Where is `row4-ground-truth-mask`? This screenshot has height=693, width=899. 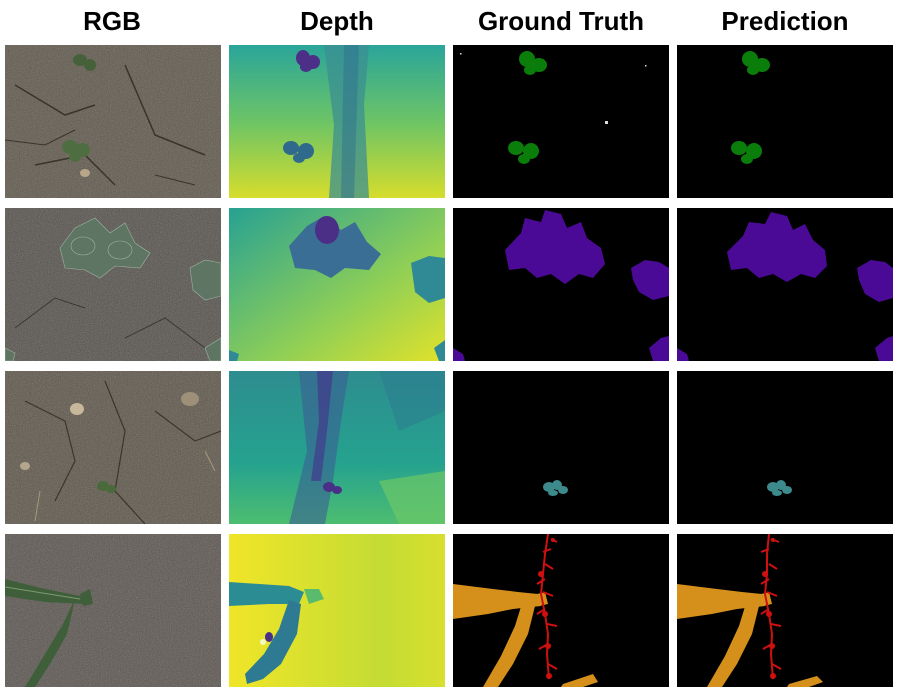 row4-ground-truth-mask is located at coordinates (561, 610).